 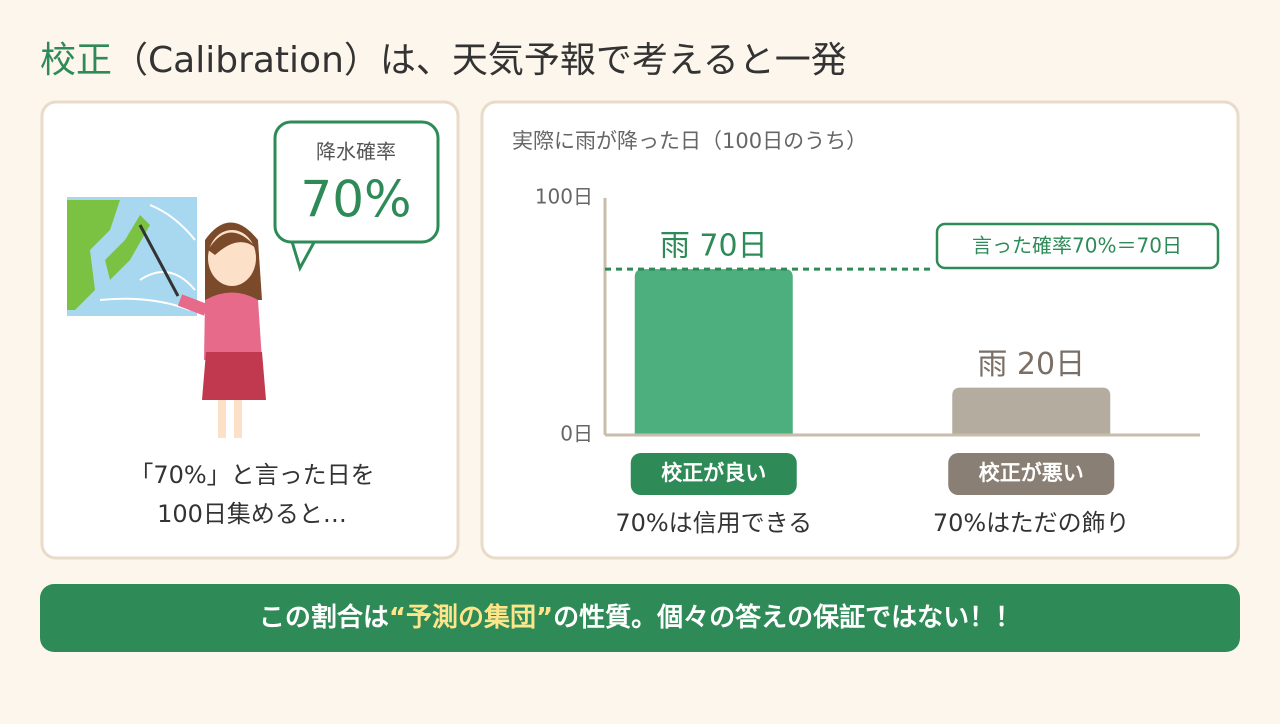 I want to click on x-tick-label: 校正が良い, so click(x=713, y=473).